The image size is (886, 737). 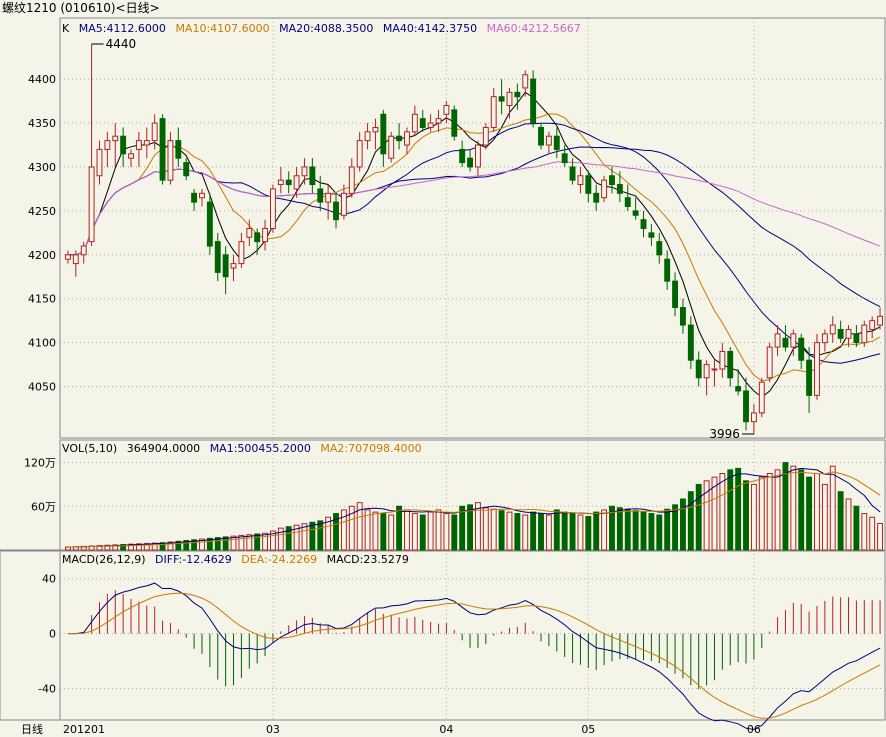 What do you see at coordinates (104, 559) in the screenshot?
I see `macd-legend-name: MACD(26,12,9)` at bounding box center [104, 559].